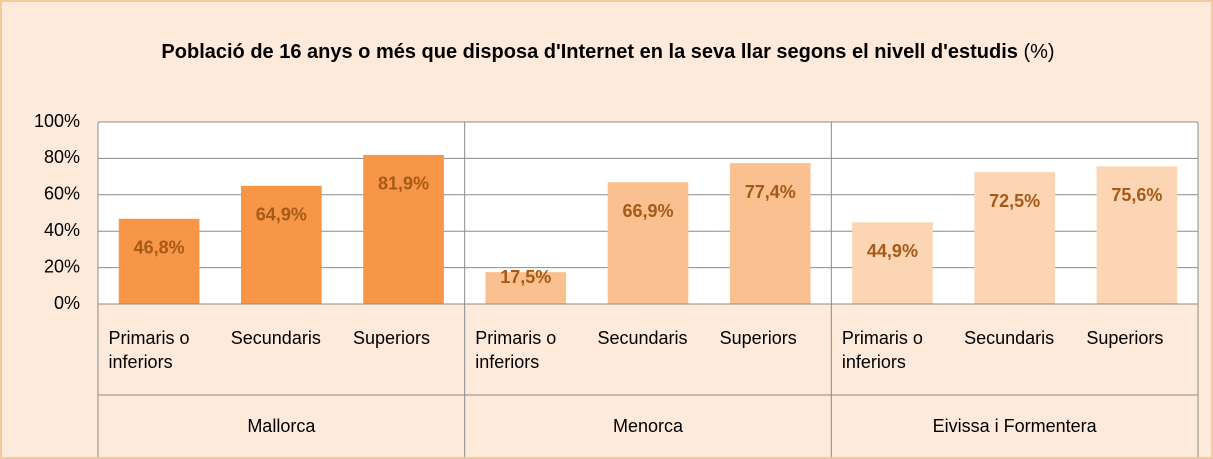 Image resolution: width=1213 pixels, height=459 pixels. What do you see at coordinates (770, 192) in the screenshot?
I see `value-label: 77,4%` at bounding box center [770, 192].